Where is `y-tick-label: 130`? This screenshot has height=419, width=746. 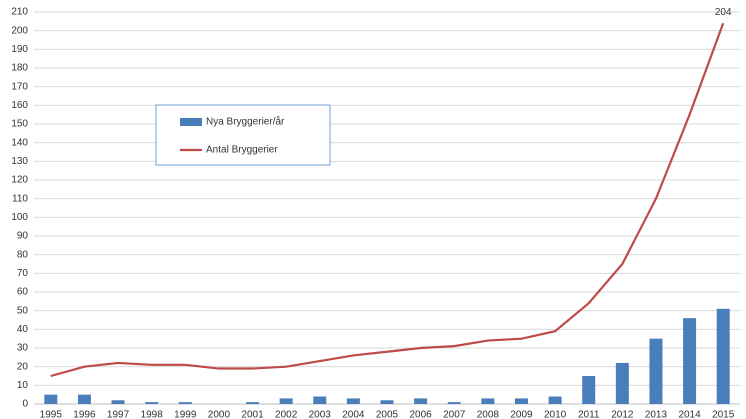
y-tick-label: 130 is located at coordinates (19, 161).